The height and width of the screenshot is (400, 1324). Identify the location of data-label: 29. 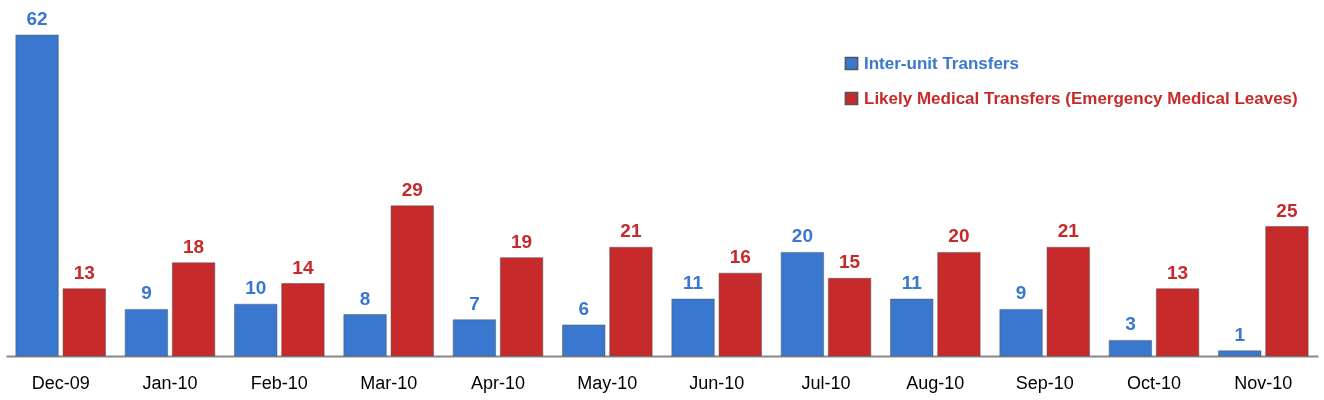
(412, 189).